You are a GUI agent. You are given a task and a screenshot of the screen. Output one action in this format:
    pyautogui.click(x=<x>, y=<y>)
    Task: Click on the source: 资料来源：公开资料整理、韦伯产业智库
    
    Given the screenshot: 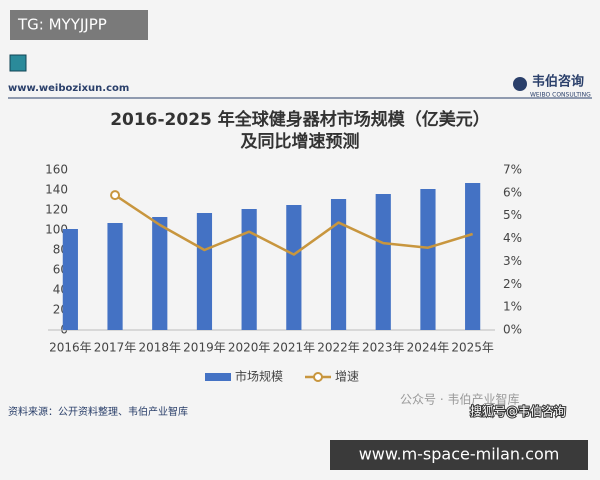 What is the action you would take?
    pyautogui.click(x=98, y=411)
    